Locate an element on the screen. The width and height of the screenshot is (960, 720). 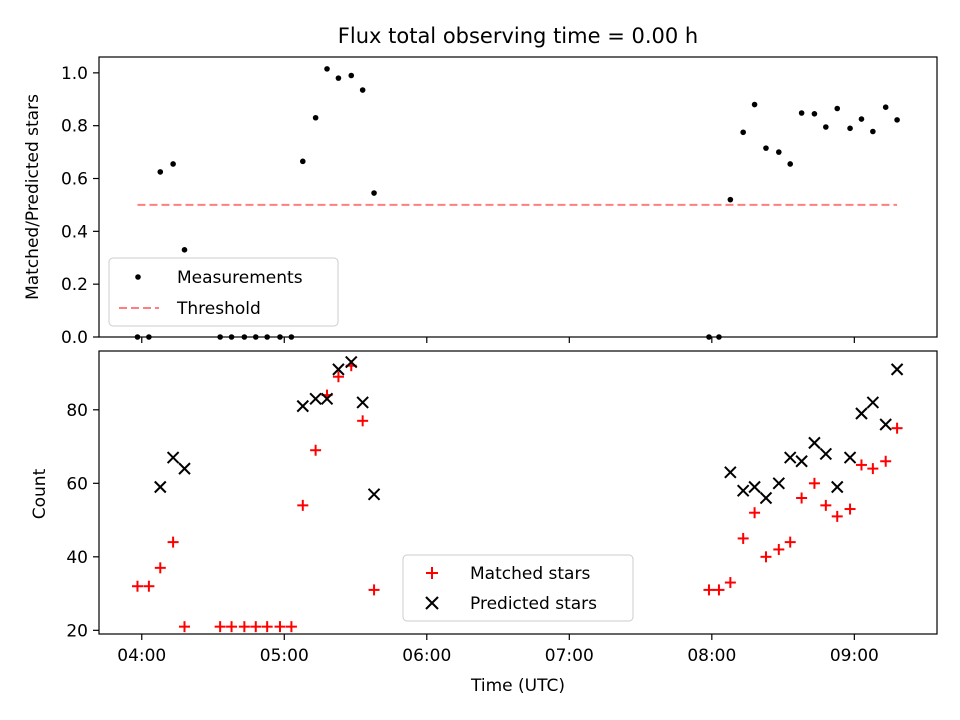
chart-title: Flux total observing time = 0.00 h is located at coordinates (518, 36).